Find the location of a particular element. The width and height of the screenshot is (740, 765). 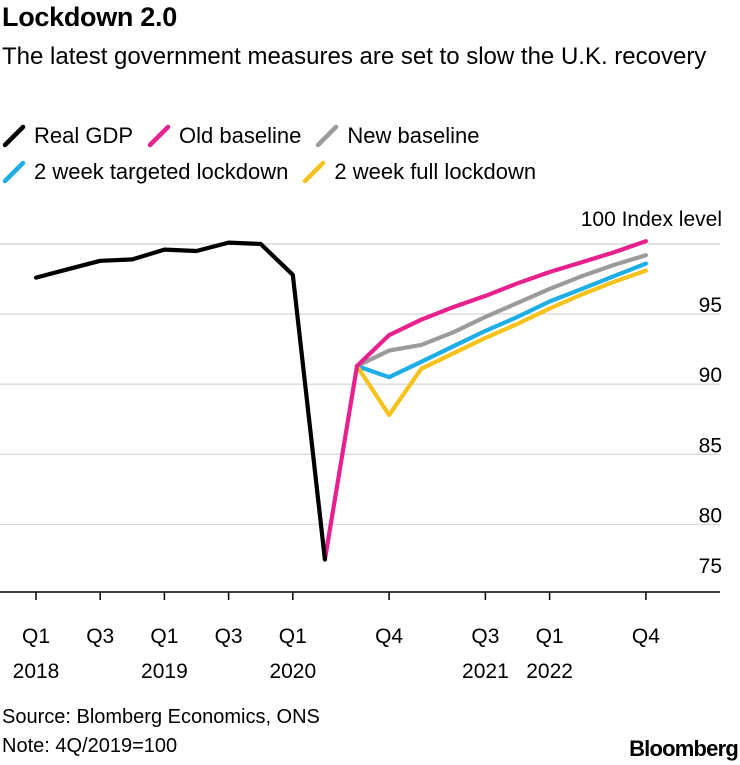

legend-label: New baseline is located at coordinates (413, 135).